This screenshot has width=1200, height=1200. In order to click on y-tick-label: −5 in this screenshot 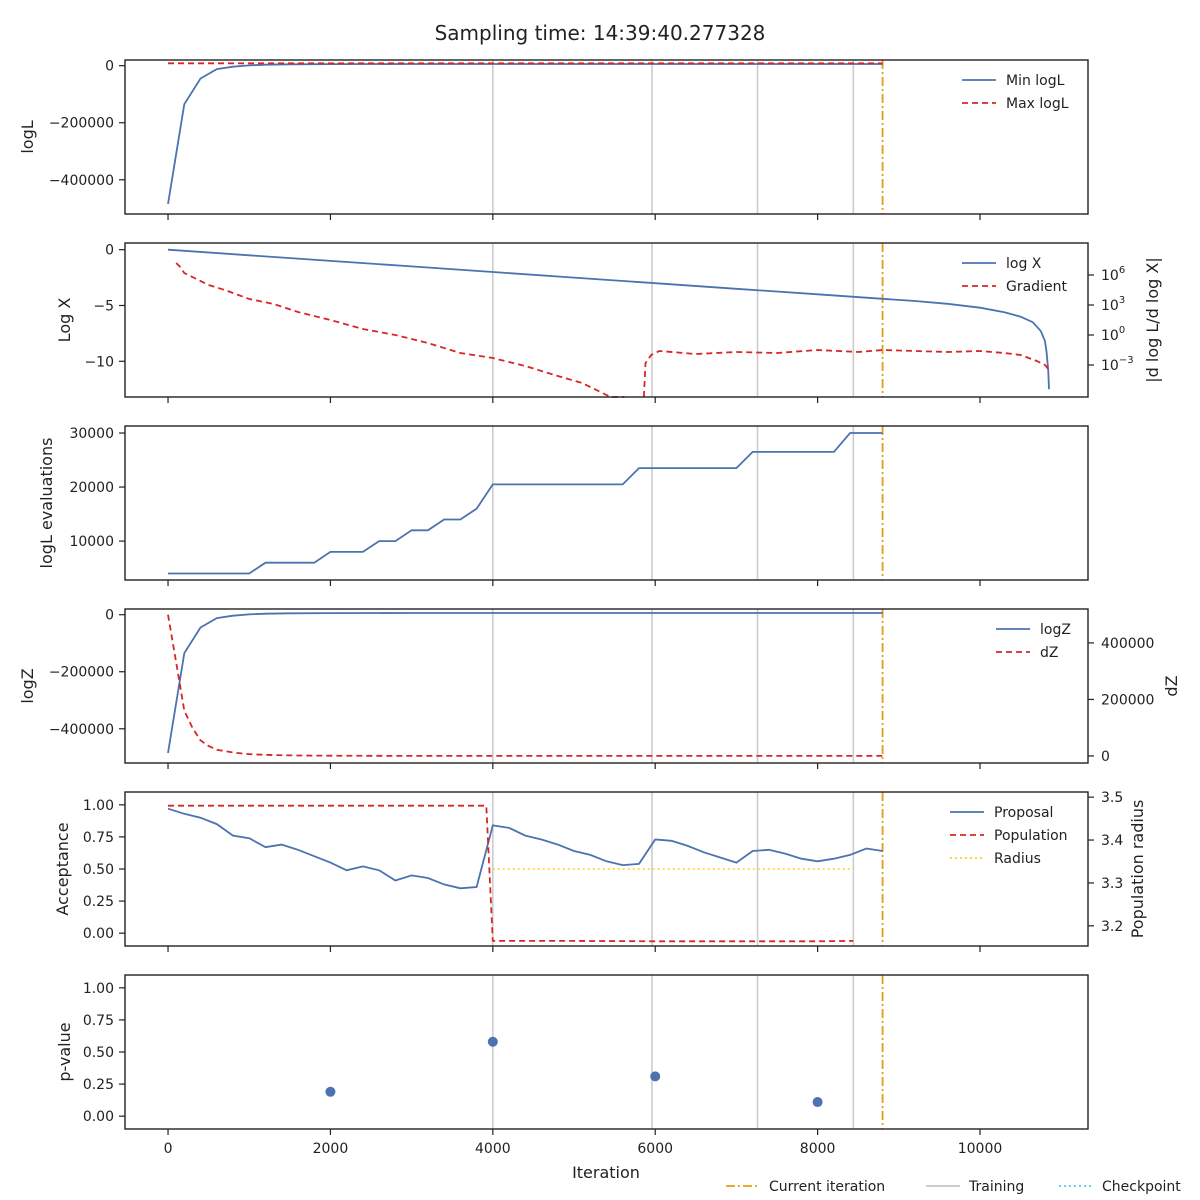, I will do `click(103, 306)`.